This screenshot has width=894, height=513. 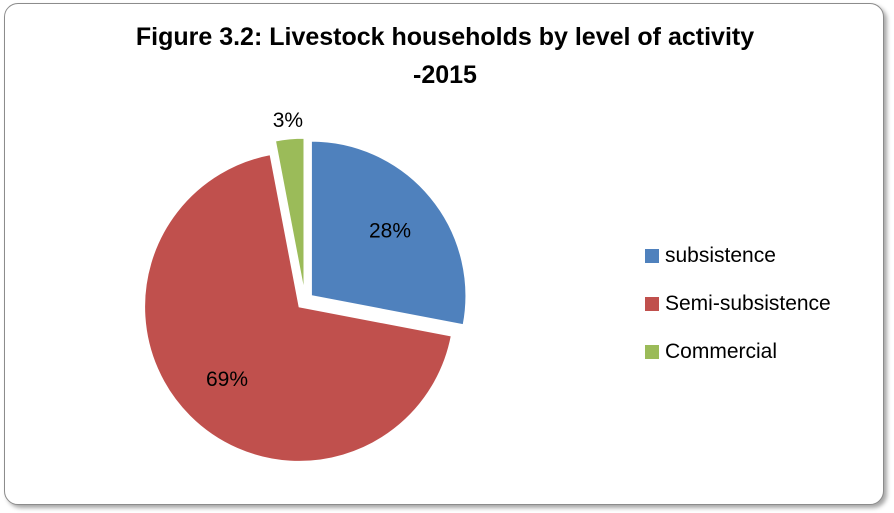 I want to click on legend-item-commercial: Commercial, so click(x=738, y=352).